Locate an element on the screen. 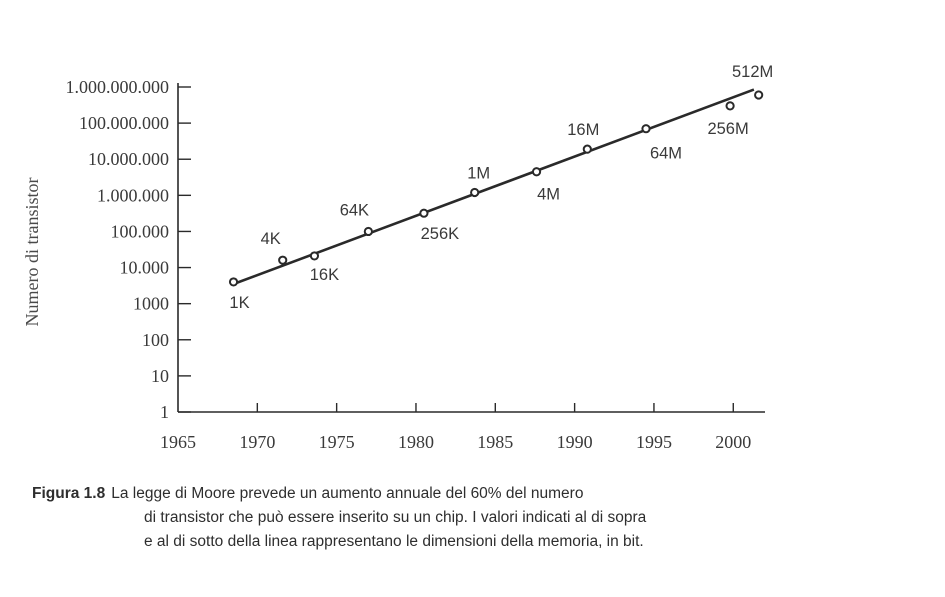 The height and width of the screenshot is (597, 945). x-tick-label: 1985 is located at coordinates (495, 442).